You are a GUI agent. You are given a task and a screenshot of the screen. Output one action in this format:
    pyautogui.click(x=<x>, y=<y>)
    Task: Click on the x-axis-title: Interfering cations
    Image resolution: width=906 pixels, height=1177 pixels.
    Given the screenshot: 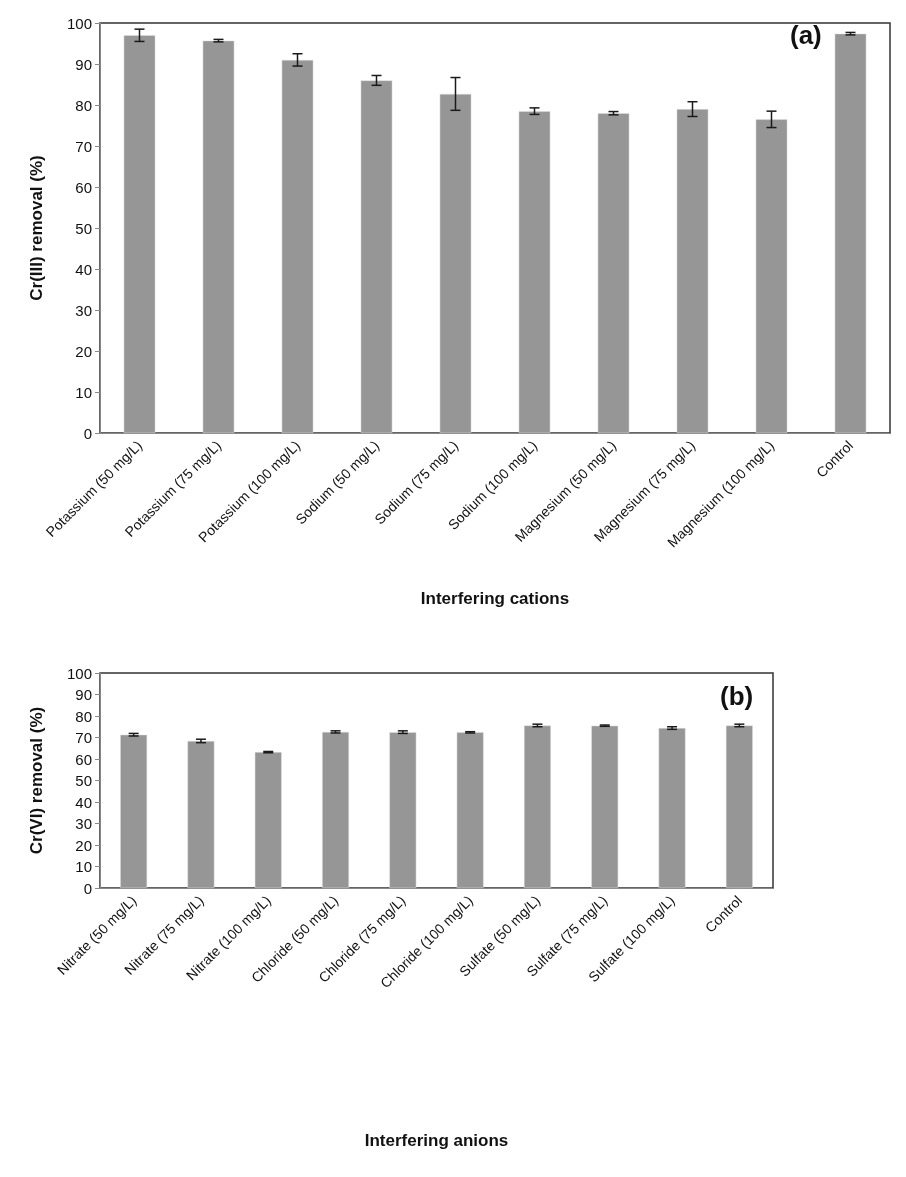 What is the action you would take?
    pyautogui.click(x=495, y=598)
    